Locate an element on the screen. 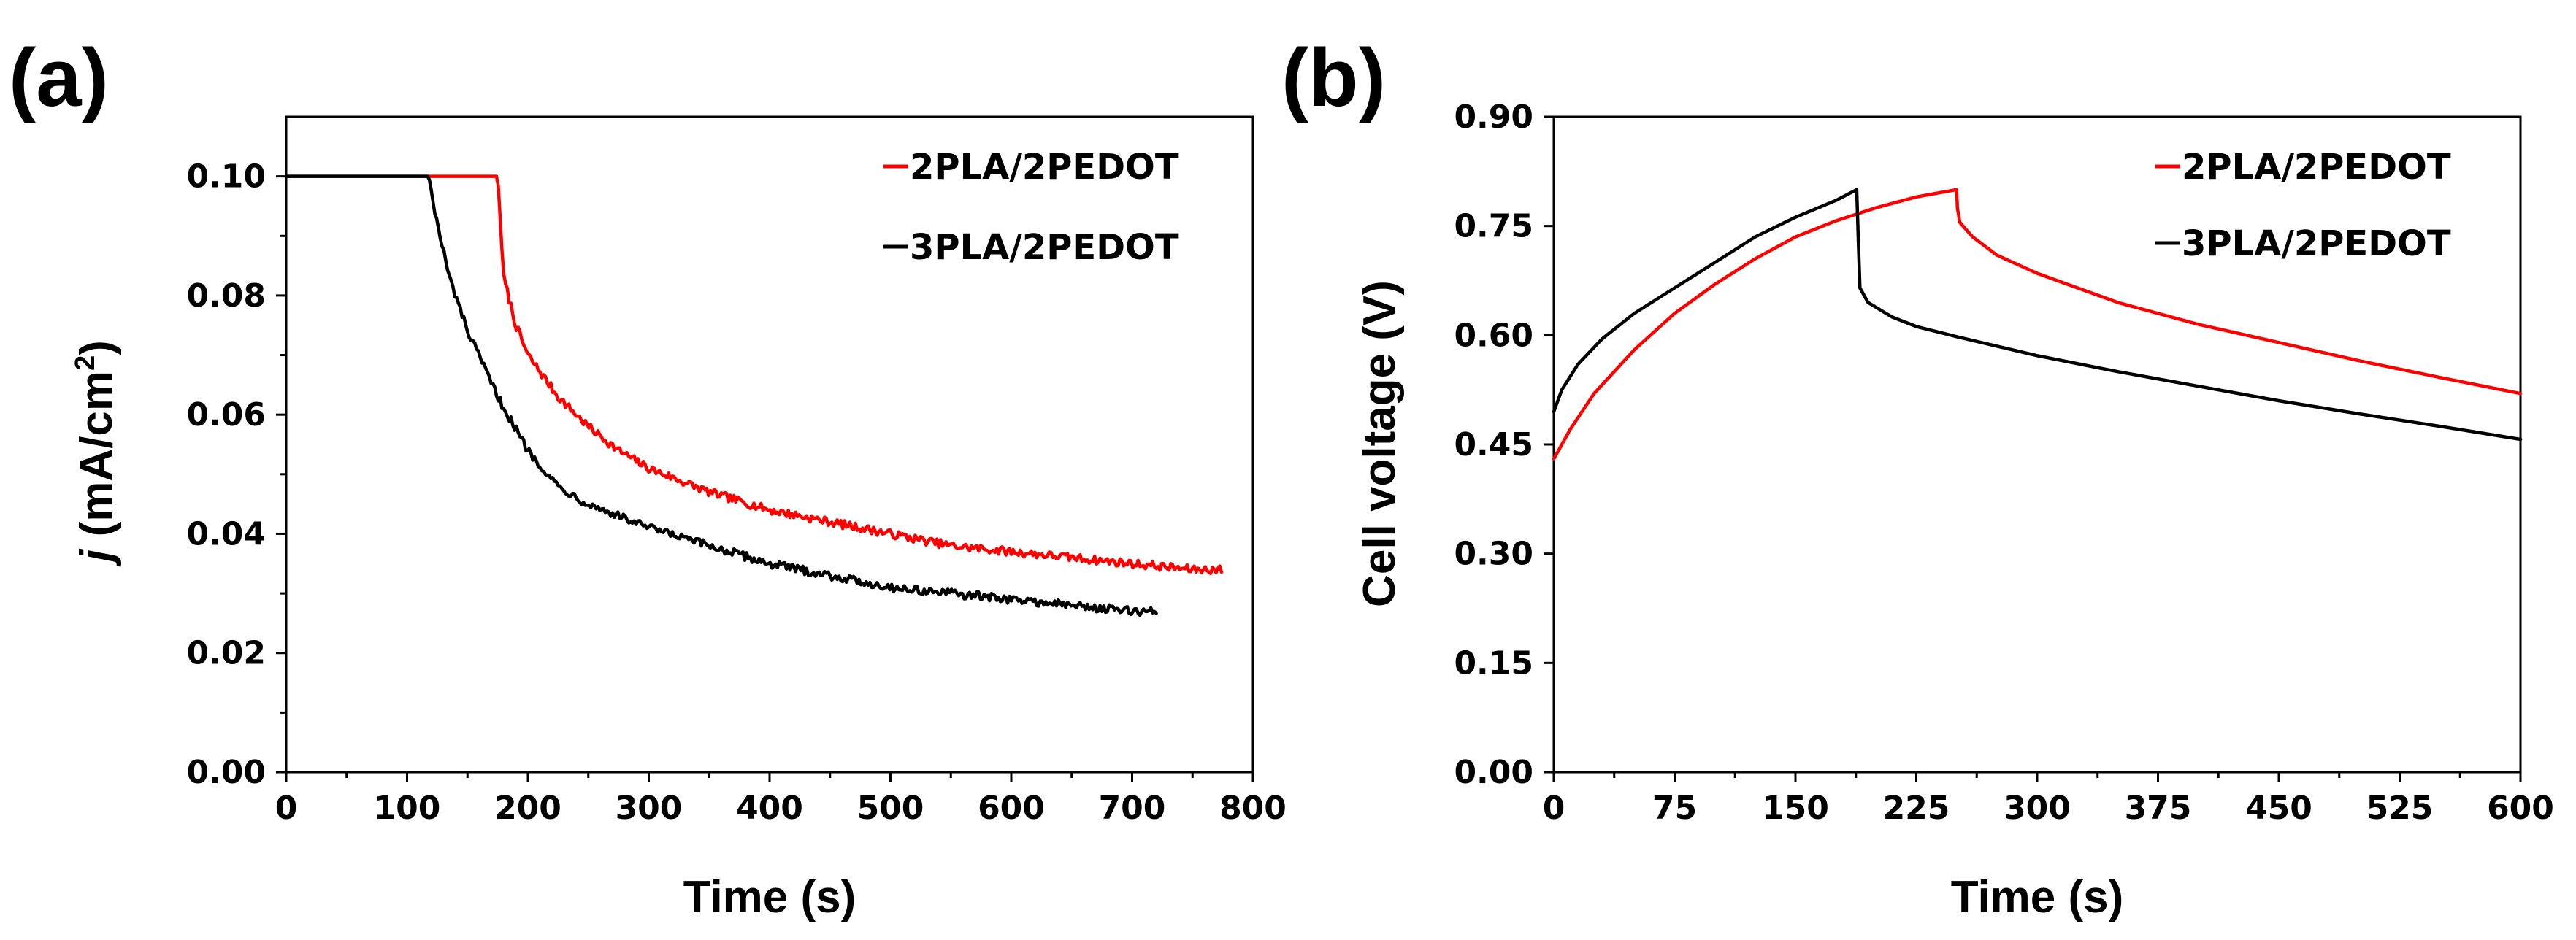  panel-b-series is located at coordinates (2038, 324).